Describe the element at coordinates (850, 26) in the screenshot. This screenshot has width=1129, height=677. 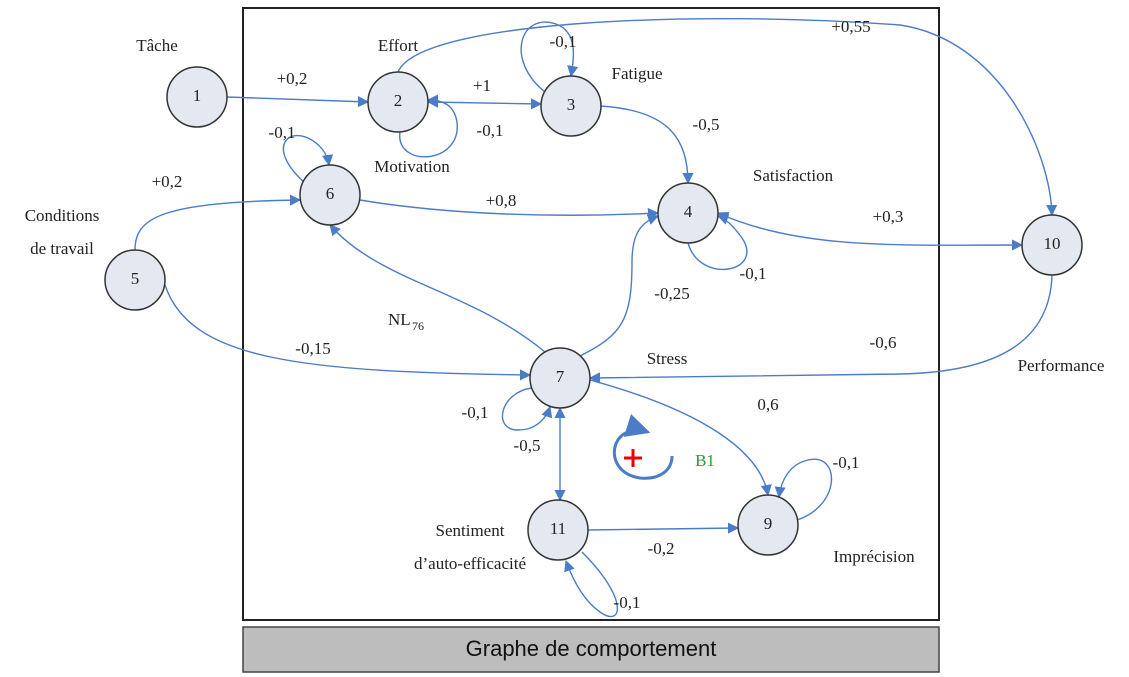
I see `edge-label: +0,55` at that location.